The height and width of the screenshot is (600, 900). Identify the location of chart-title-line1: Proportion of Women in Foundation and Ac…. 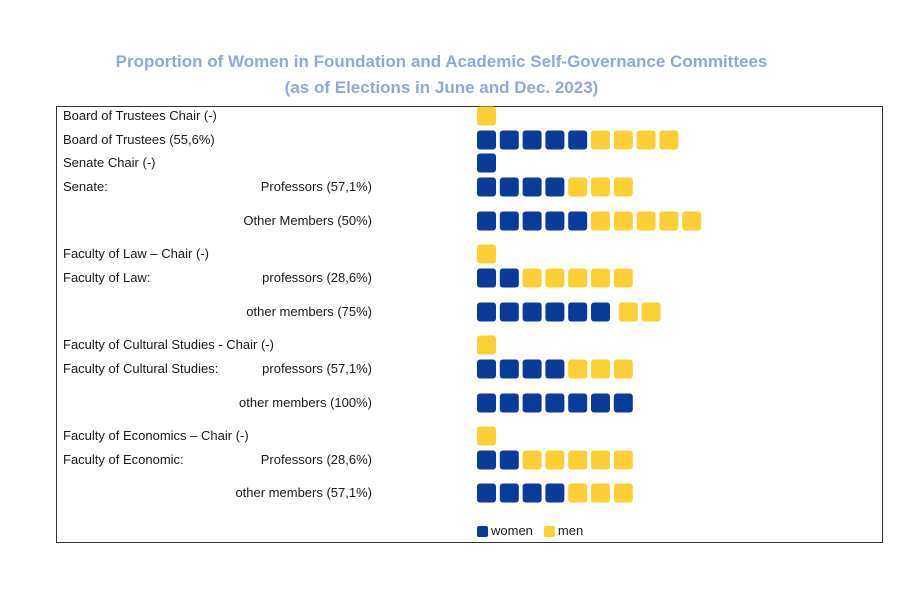
(441, 61).